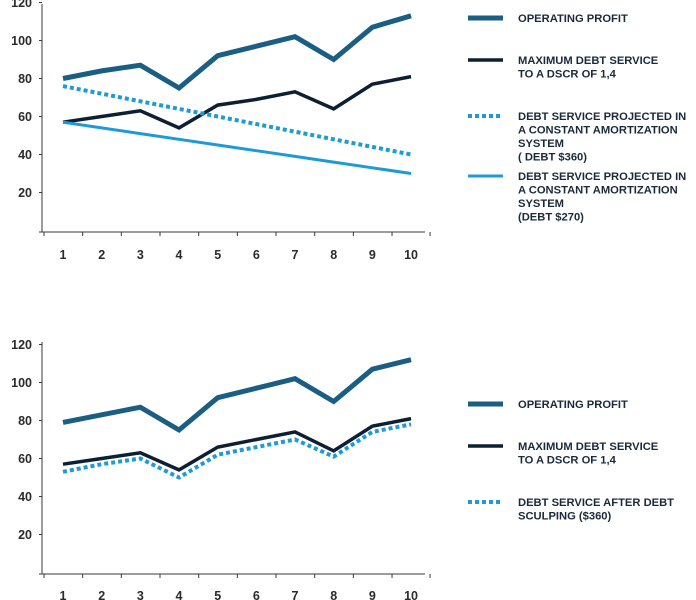  What do you see at coordinates (551, 218) in the screenshot?
I see `legend-label: (DEBT $270)` at bounding box center [551, 218].